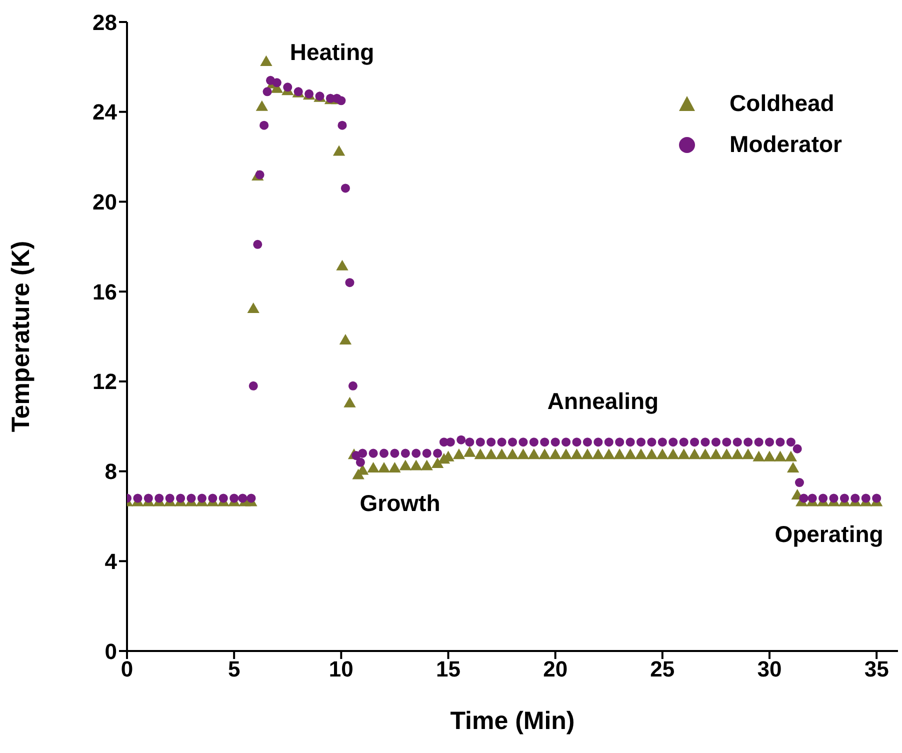 This screenshot has width=902, height=753. What do you see at coordinates (448, 669) in the screenshot?
I see `x-tick-label: 15` at bounding box center [448, 669].